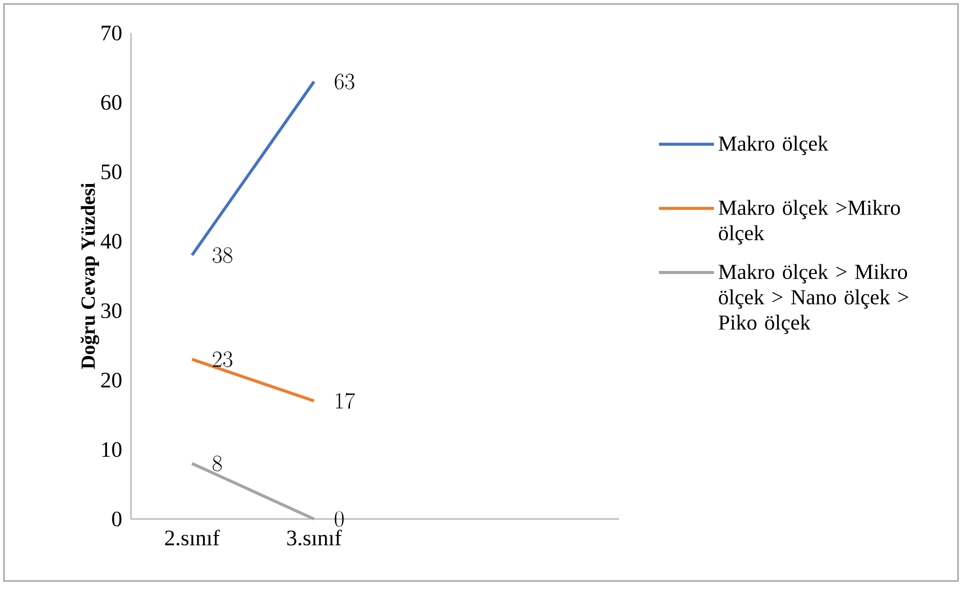  Describe the element at coordinates (344, 82) in the screenshot. I see `data-label: 63` at that location.